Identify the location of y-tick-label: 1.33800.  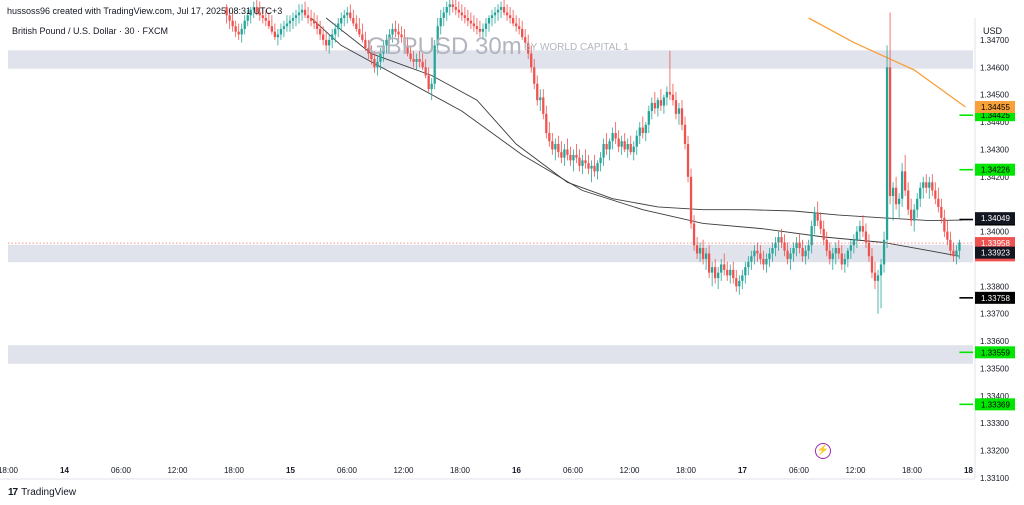
(994, 286).